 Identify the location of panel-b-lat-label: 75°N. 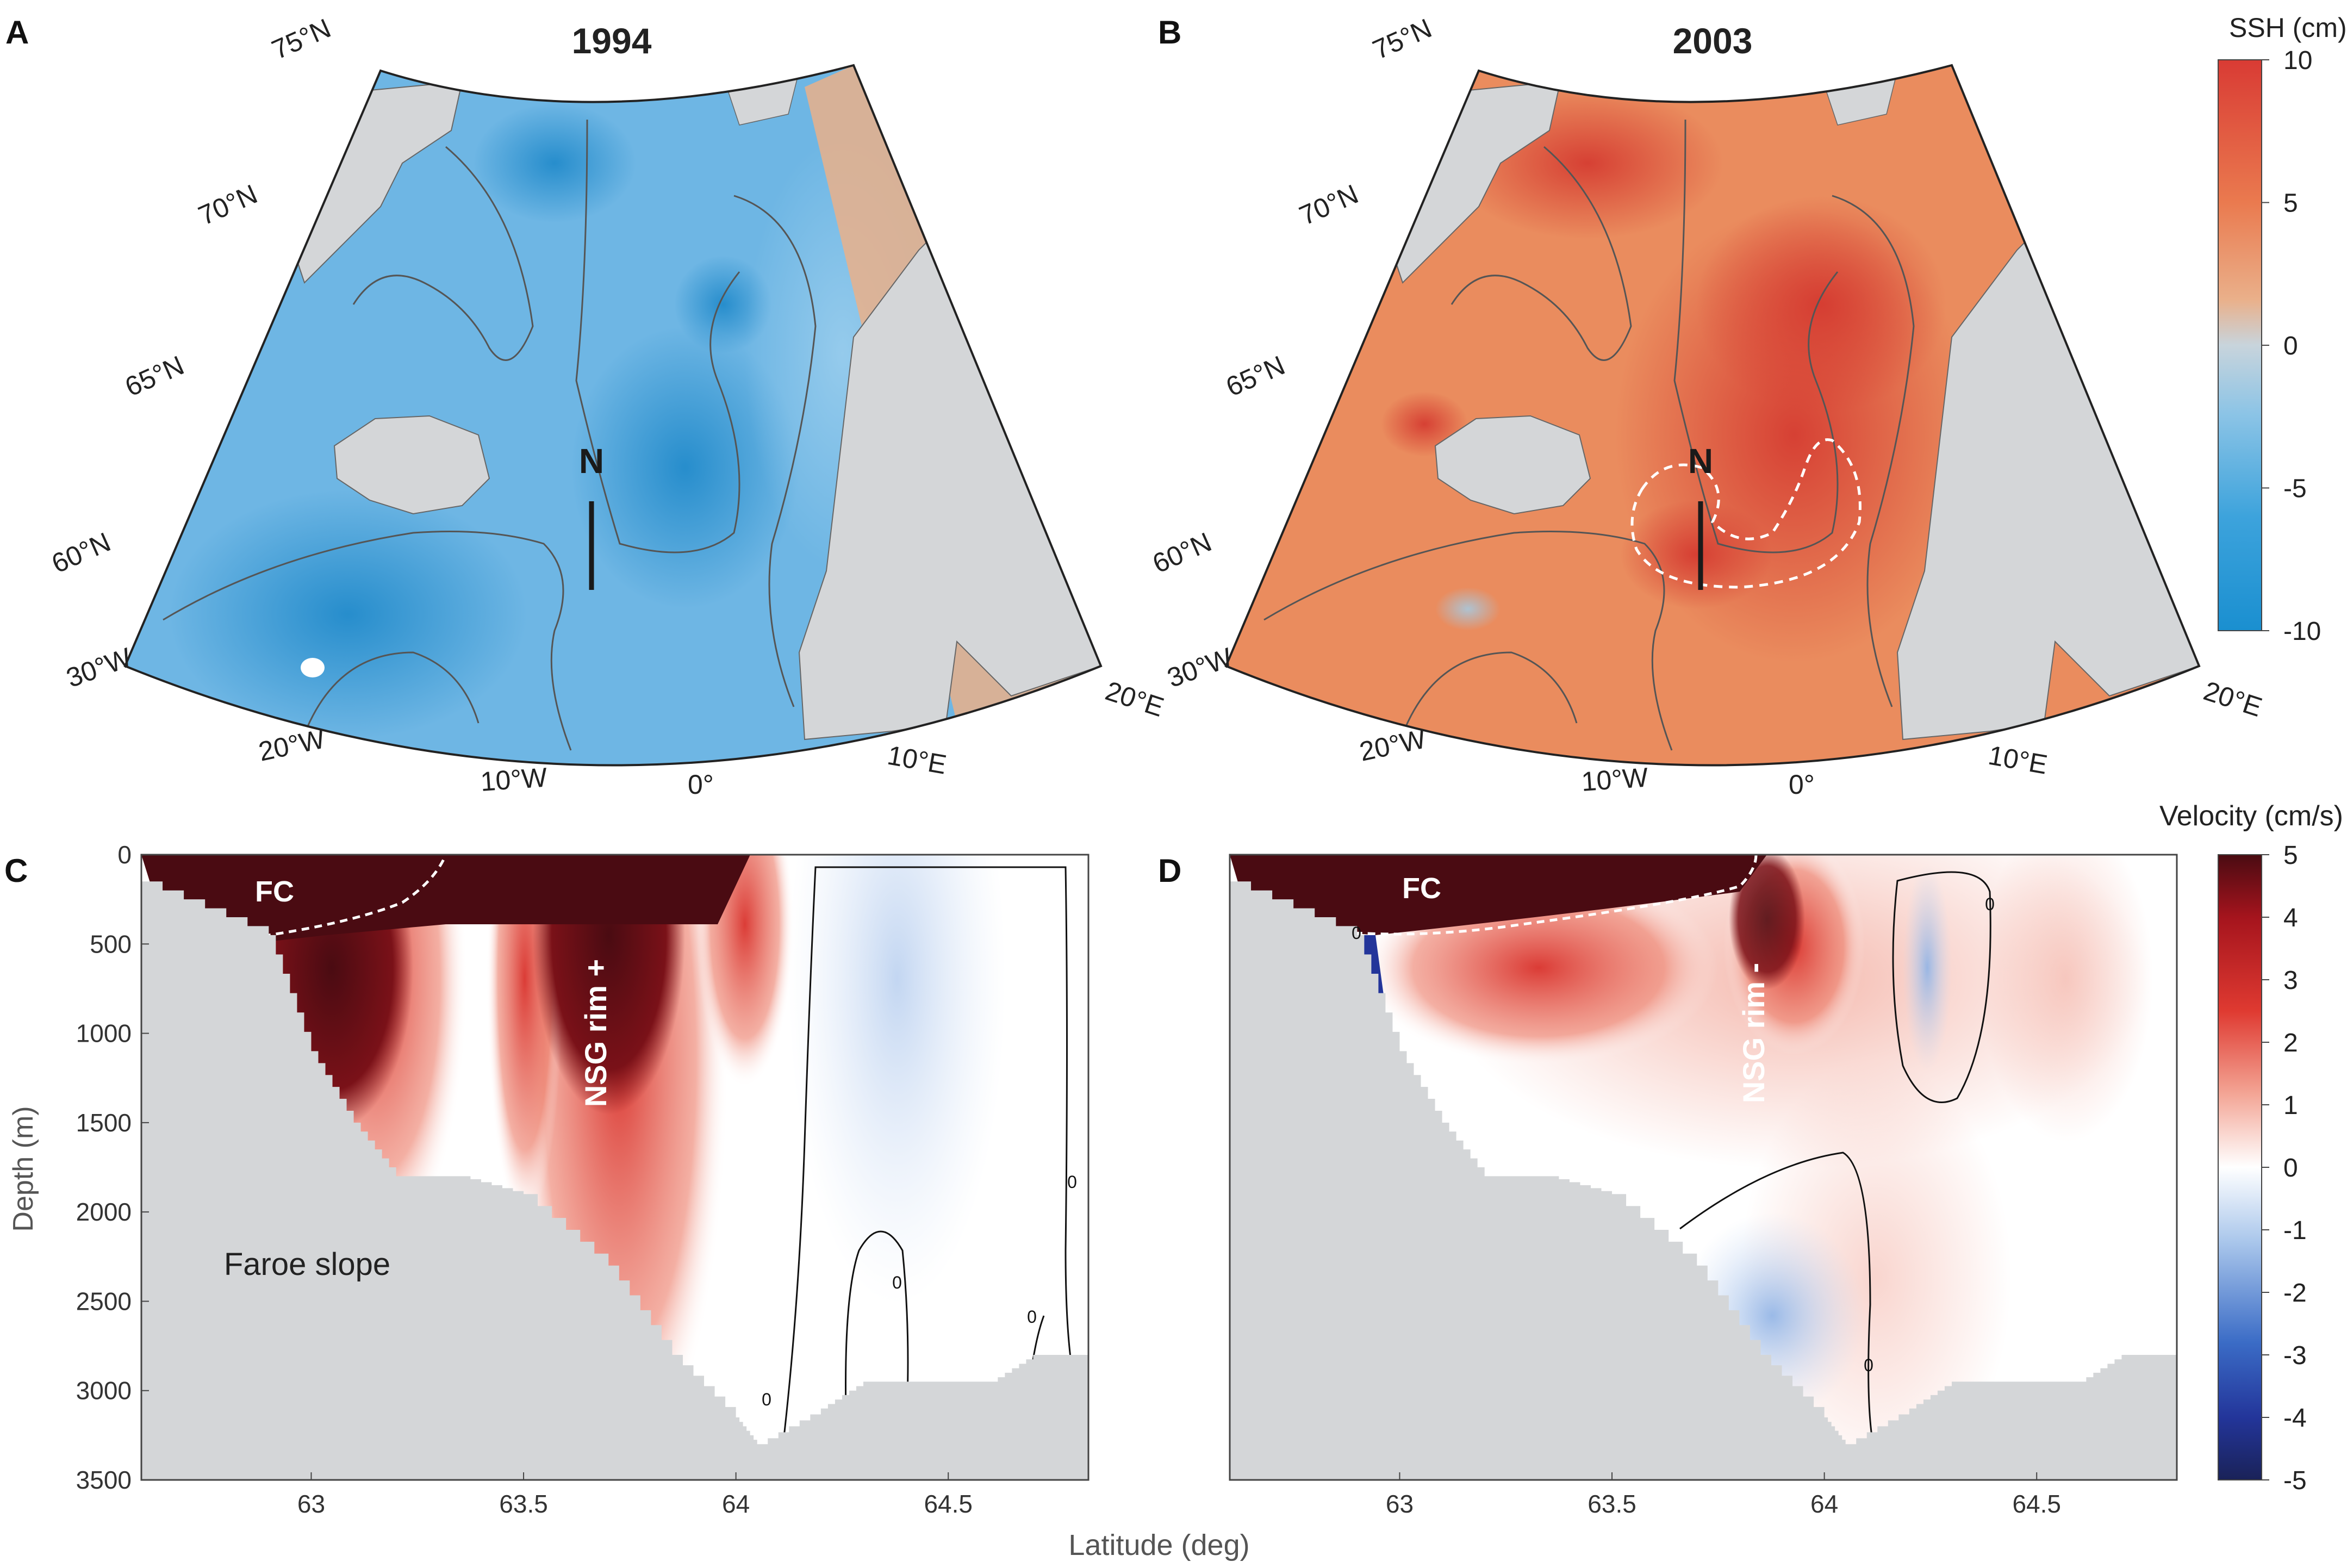
(1402, 39).